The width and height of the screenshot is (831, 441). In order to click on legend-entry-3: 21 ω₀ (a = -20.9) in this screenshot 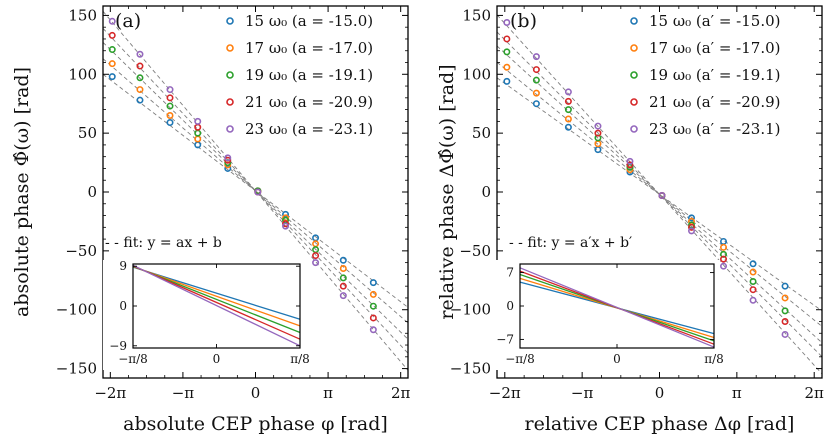, I will do `click(309, 102)`.